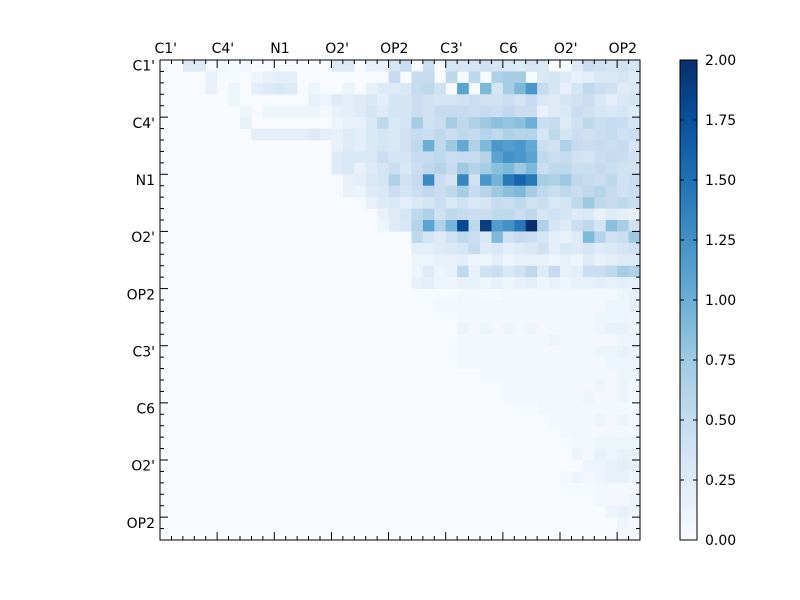  I want to click on y-tick-label: OP2, so click(141, 524).